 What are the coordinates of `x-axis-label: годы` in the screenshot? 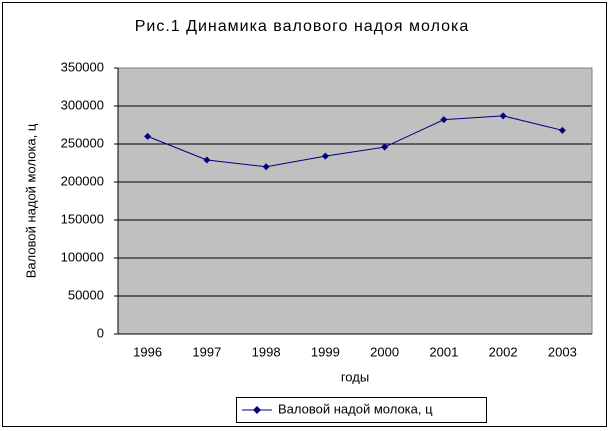 It's located at (355, 376).